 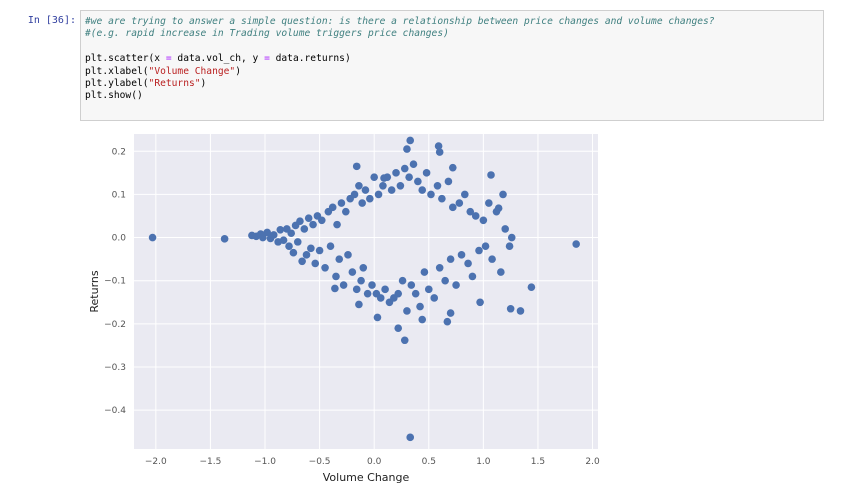 What do you see at coordinates (114, 96) in the screenshot?
I see `code-line-show: plt.show()` at bounding box center [114, 96].